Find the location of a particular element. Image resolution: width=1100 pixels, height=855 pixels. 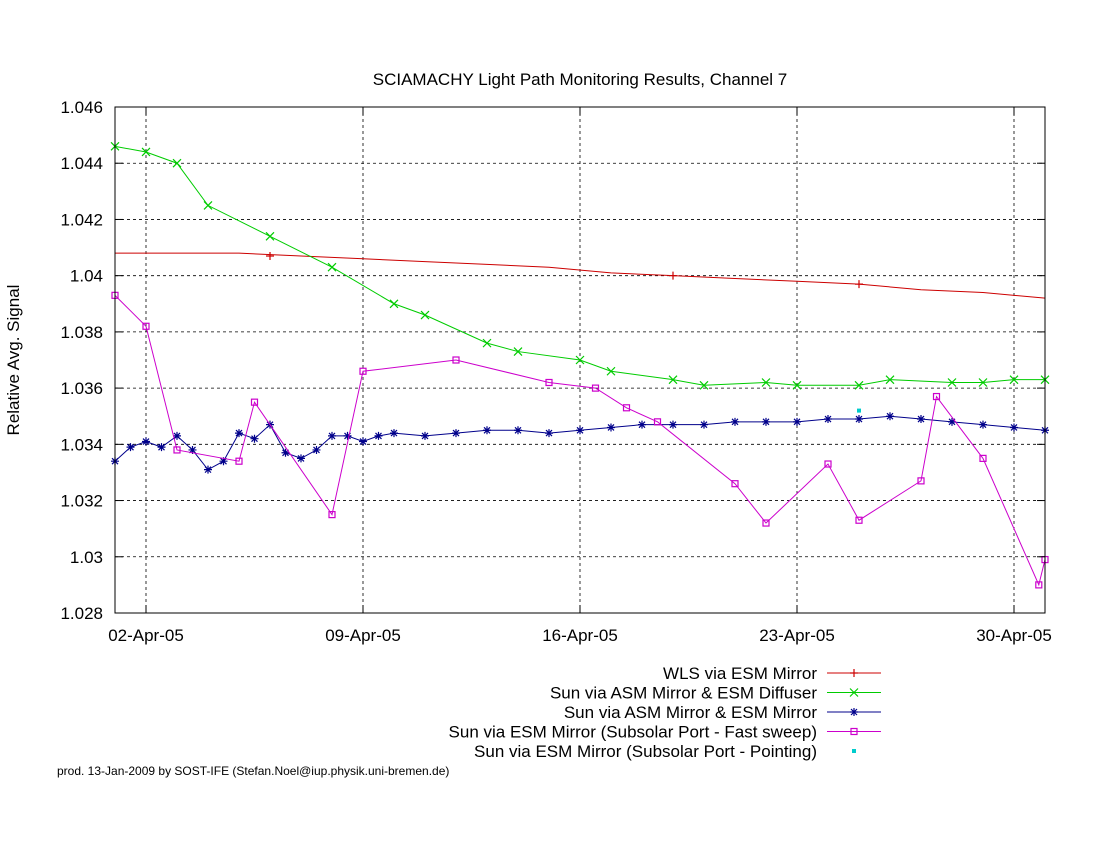

x-tick-label: 30-Apr-05 is located at coordinates (1014, 635).